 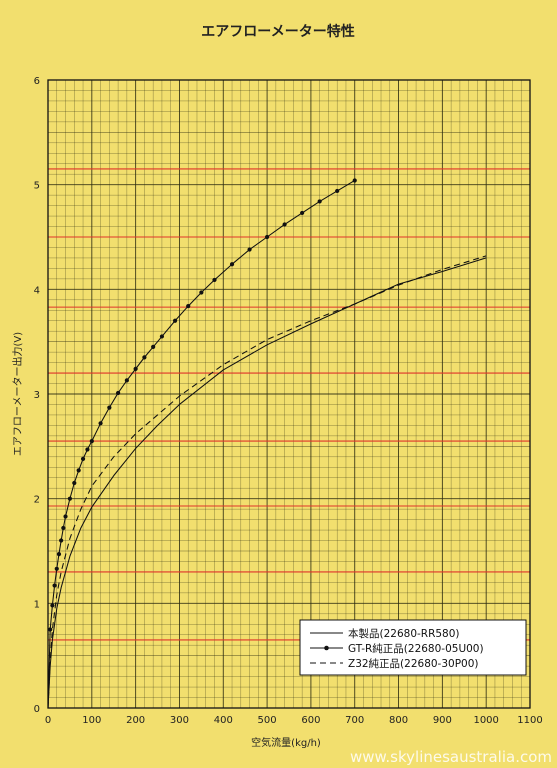 I want to click on legend-label-1: GT-R純正品(22680-05U00), so click(x=416, y=648).